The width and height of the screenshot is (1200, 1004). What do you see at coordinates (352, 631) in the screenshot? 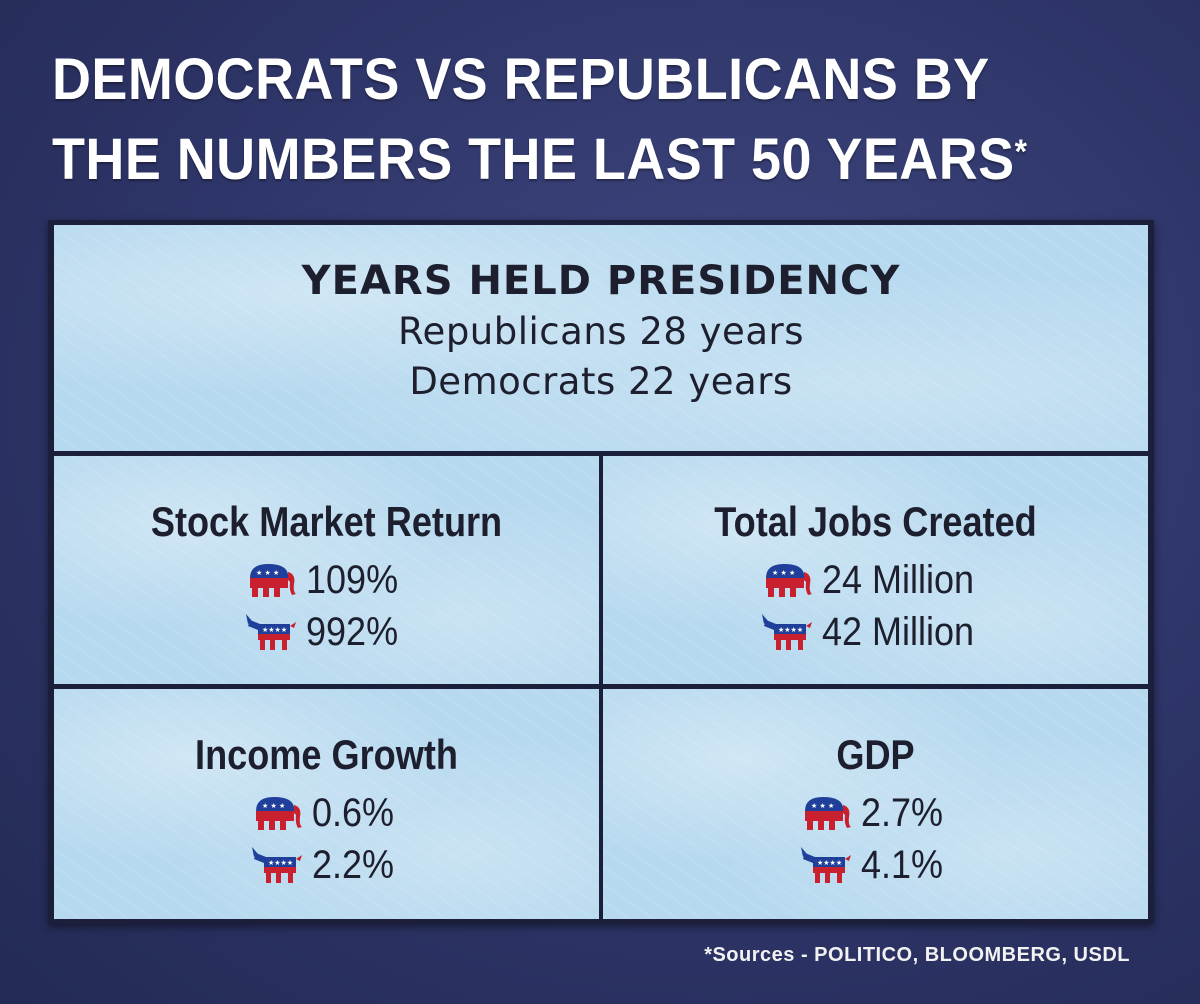
I see `stock-market-democrat-value: 992%` at bounding box center [352, 631].